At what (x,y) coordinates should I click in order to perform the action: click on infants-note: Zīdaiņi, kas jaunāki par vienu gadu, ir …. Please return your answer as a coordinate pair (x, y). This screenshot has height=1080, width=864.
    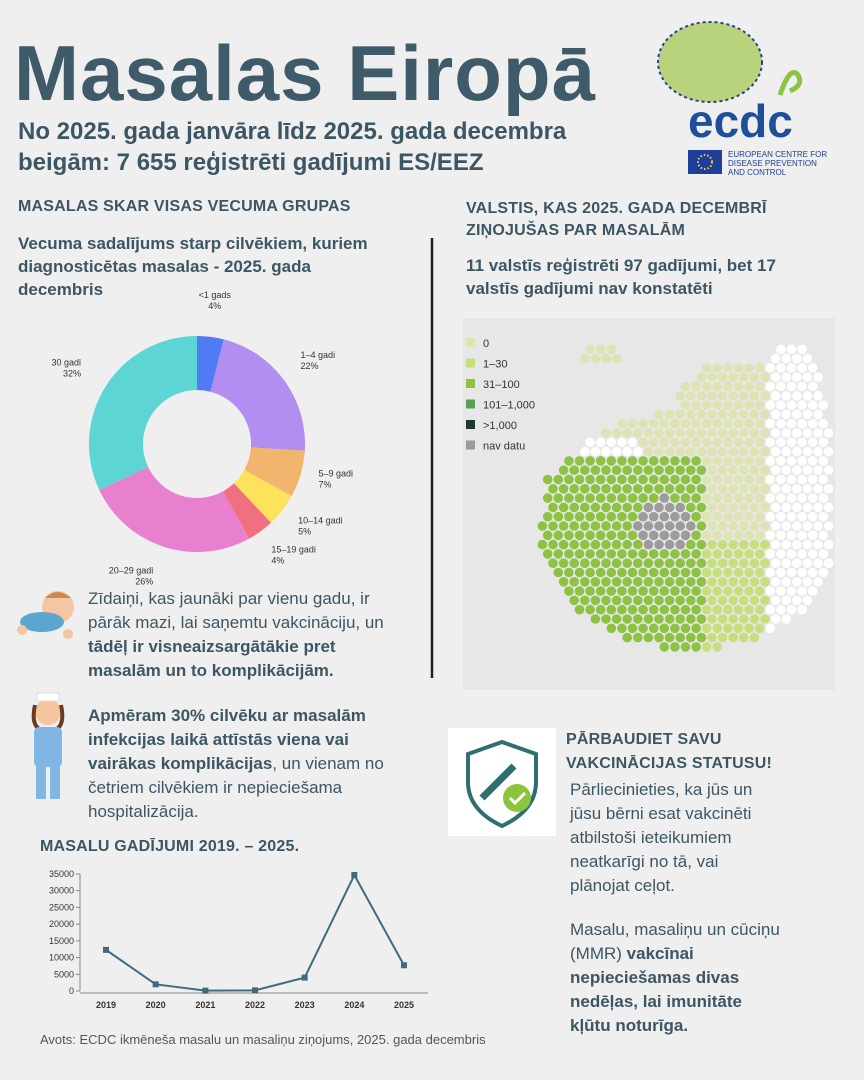
    Looking at the image, I should click on (248, 635).